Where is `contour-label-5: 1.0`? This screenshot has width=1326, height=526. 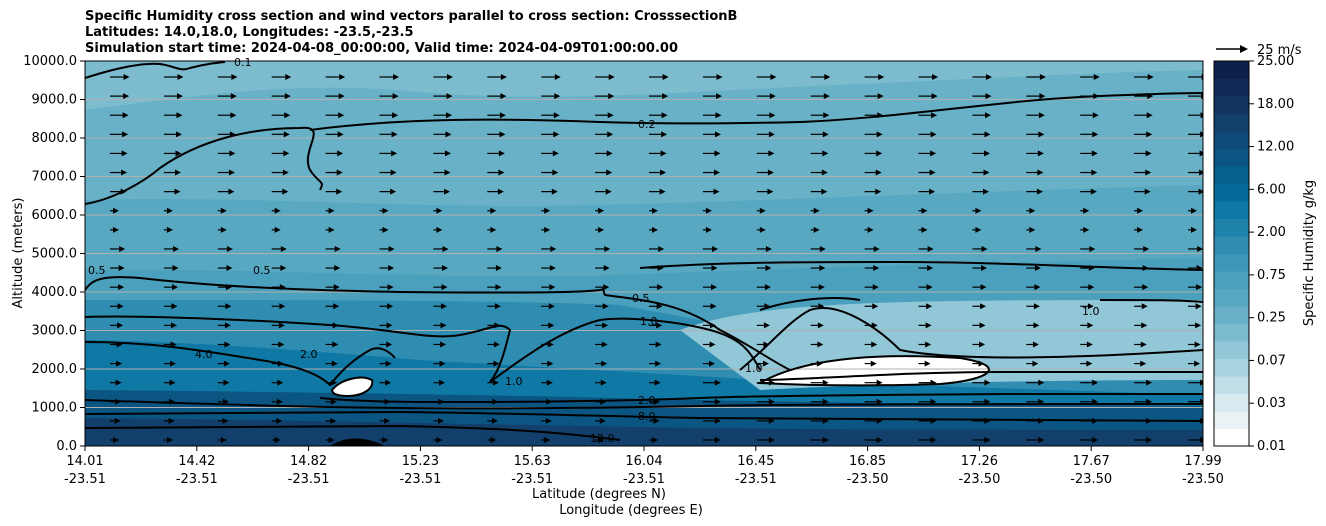
contour-label-5: 1.0 is located at coordinates (649, 321).